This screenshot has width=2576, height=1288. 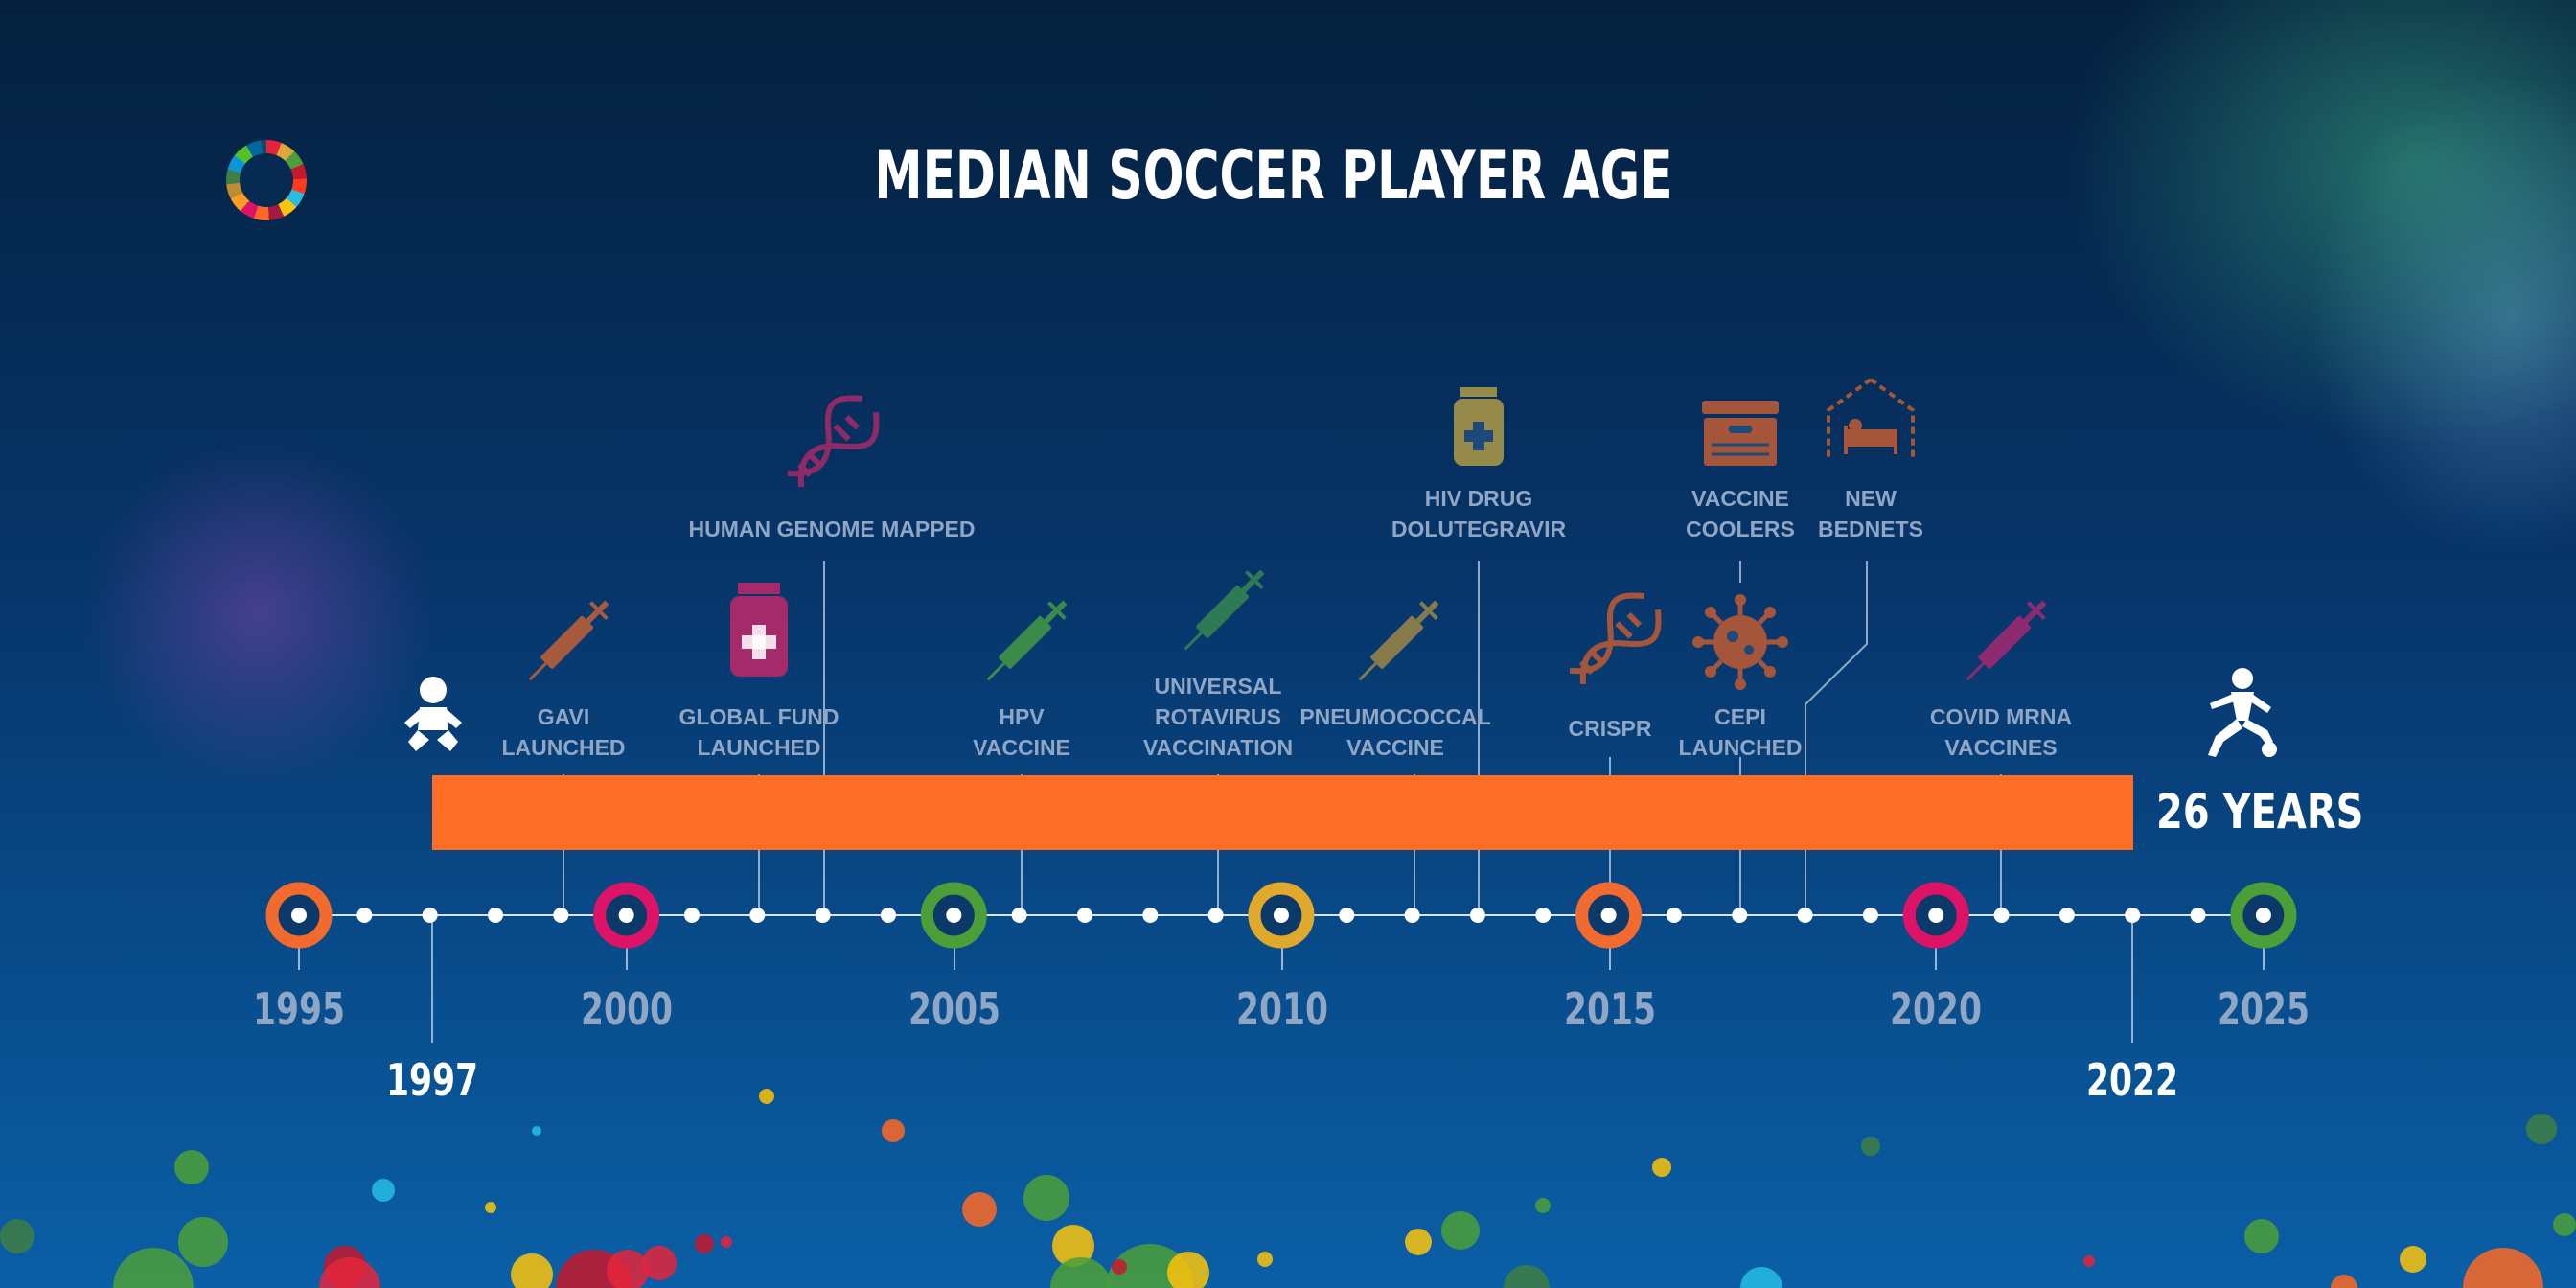 I want to click on page-title: MEDIAN SOCCER PLAYER AGE, so click(x=1273, y=175).